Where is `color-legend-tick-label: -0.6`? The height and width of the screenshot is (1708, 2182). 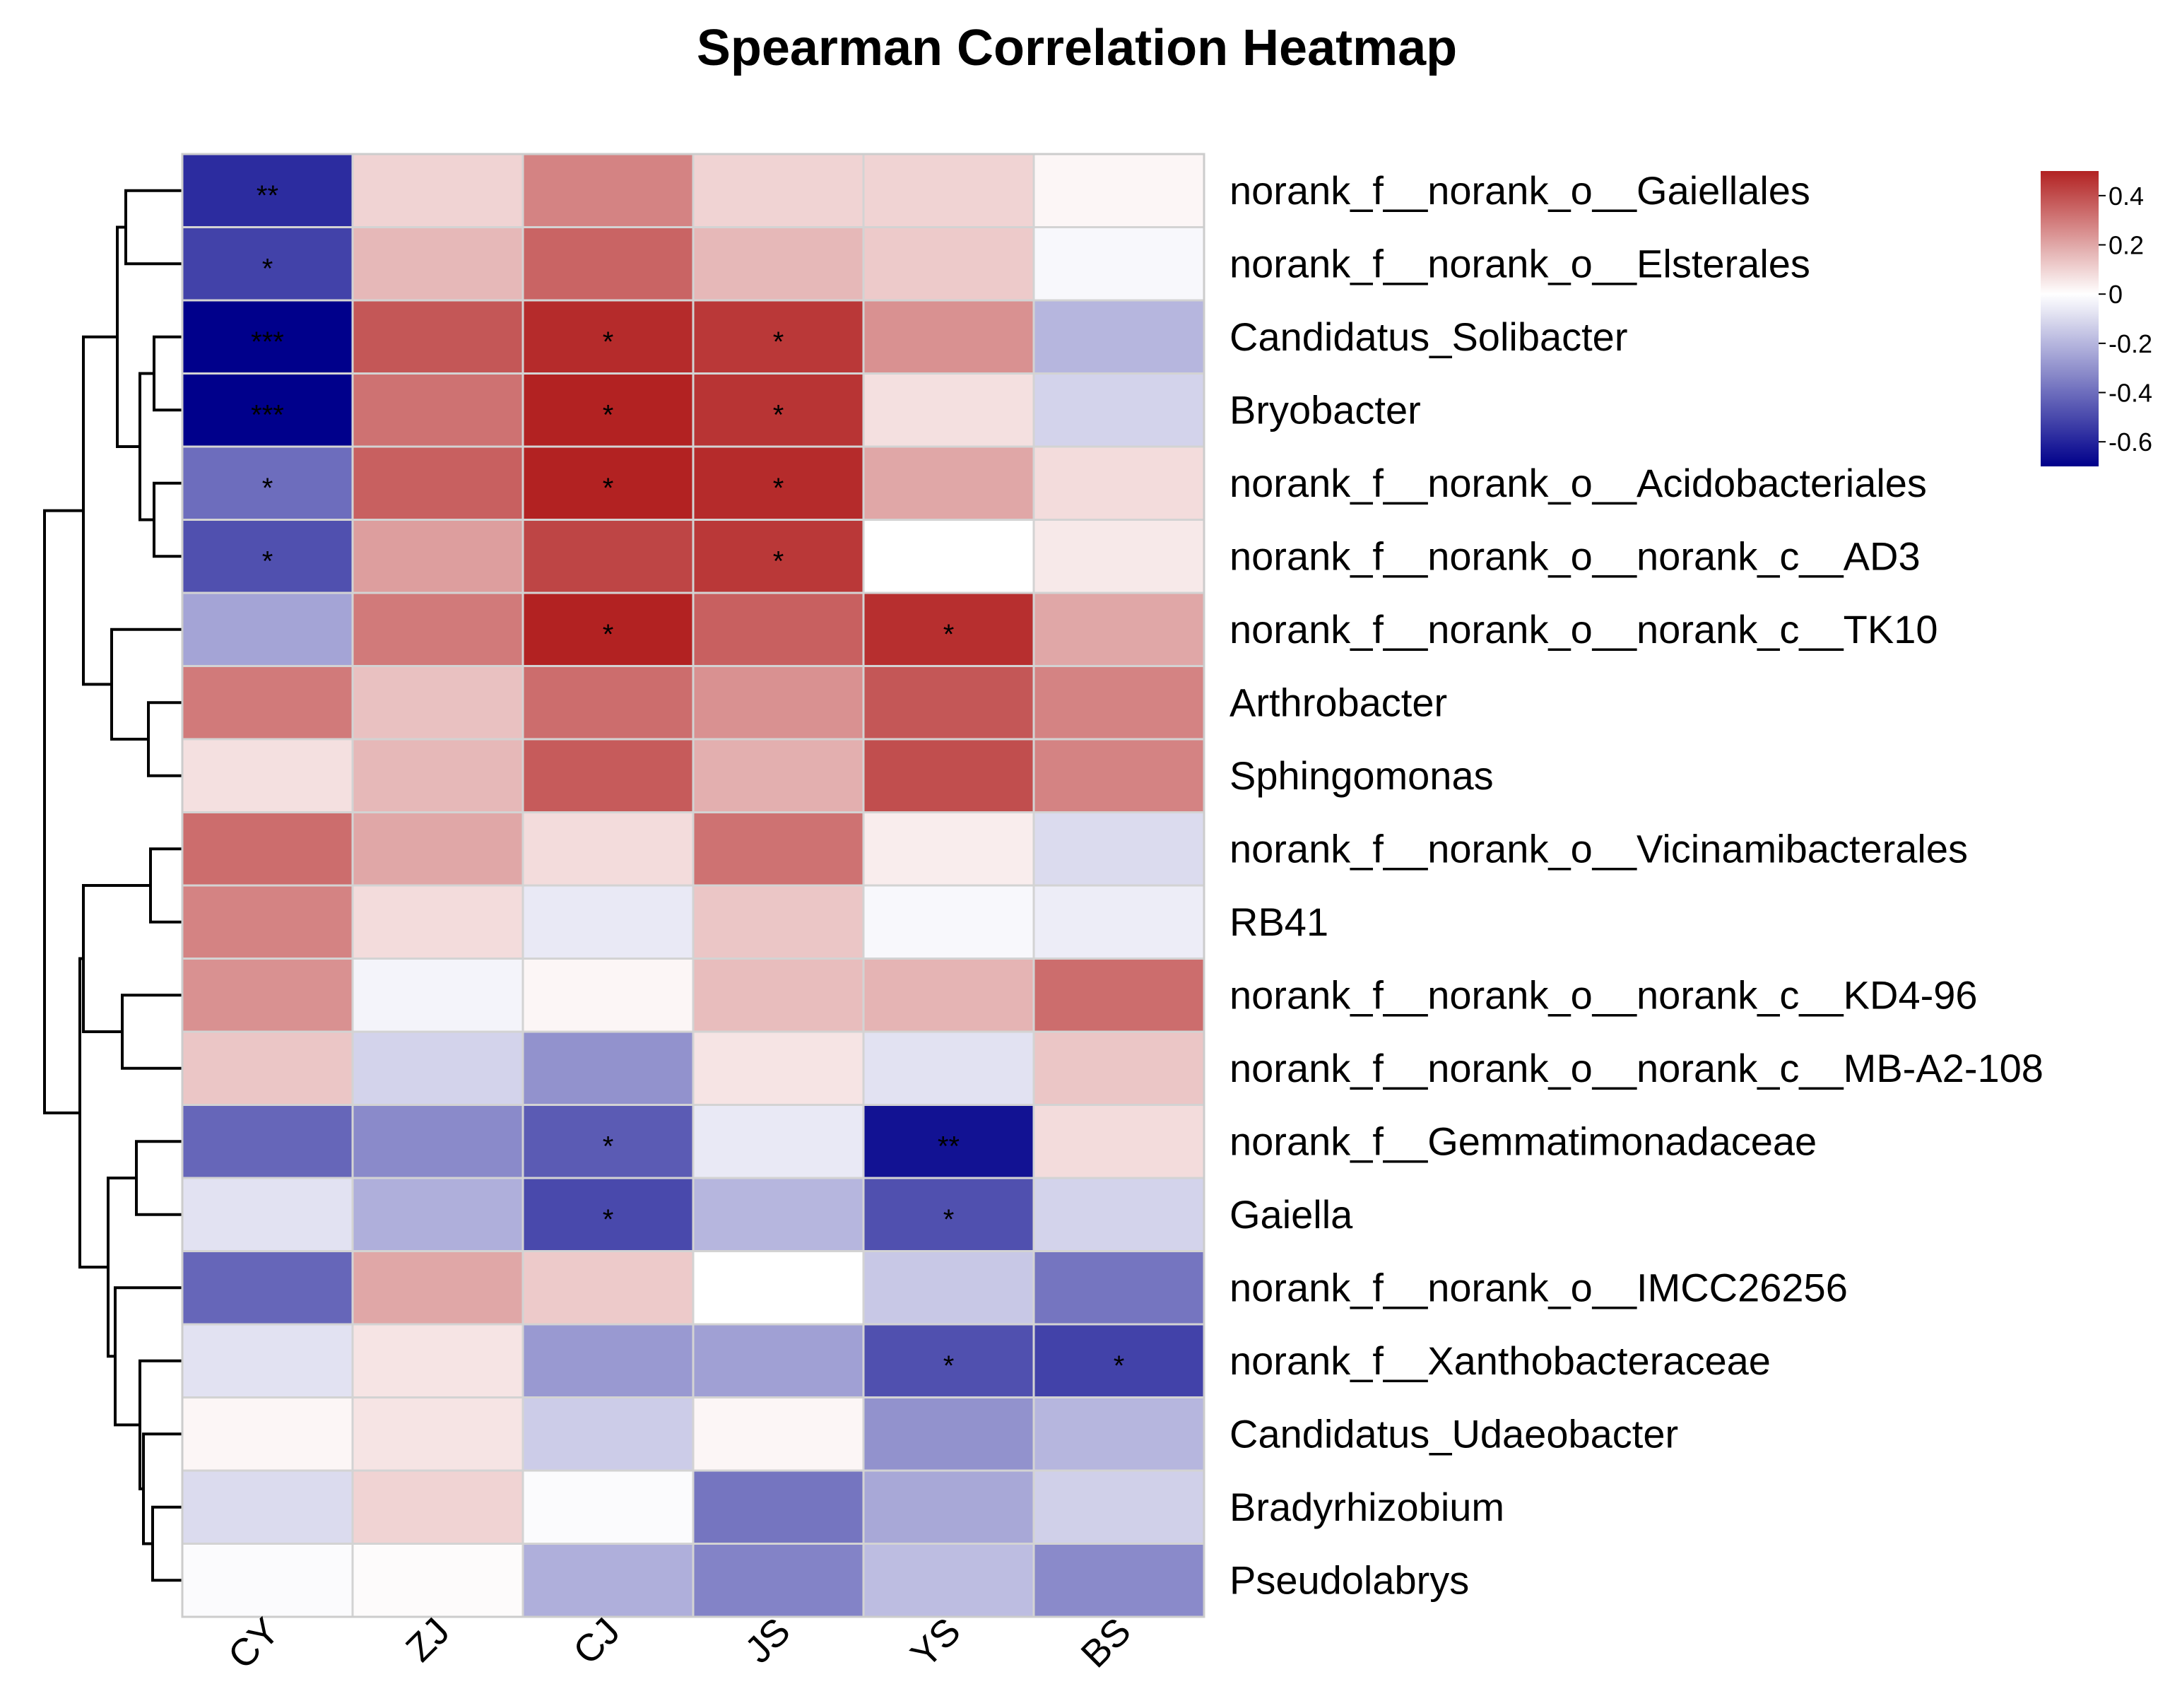
color-legend-tick-label: -0.6 is located at coordinates (2130, 443).